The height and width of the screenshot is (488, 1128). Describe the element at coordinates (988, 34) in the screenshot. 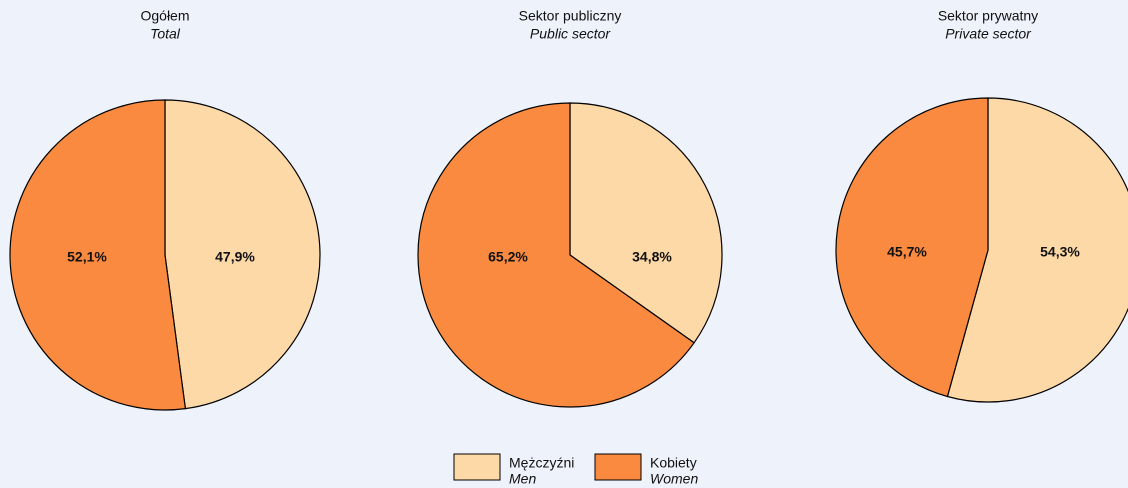

I see `chart-subtitle: Private sector` at that location.